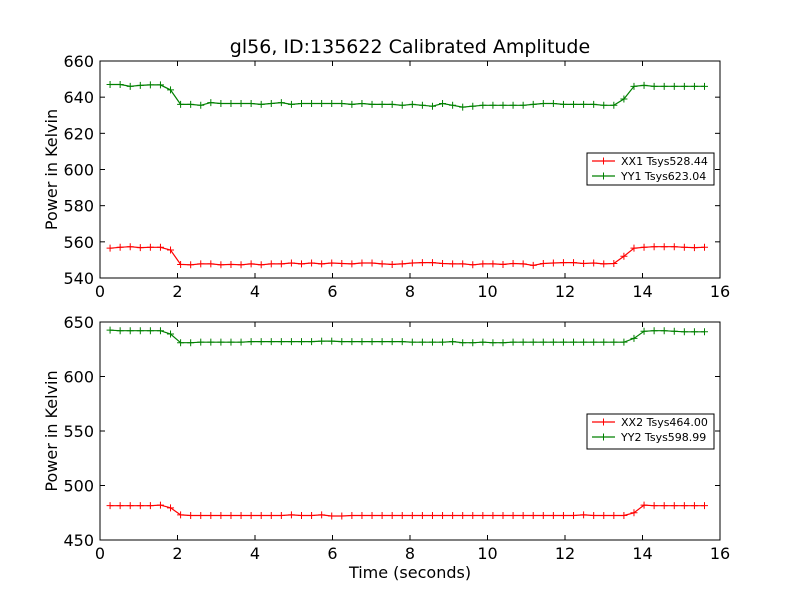 The height and width of the screenshot is (600, 800). Describe the element at coordinates (720, 553) in the screenshot. I see `x-tick-label: 16` at that location.